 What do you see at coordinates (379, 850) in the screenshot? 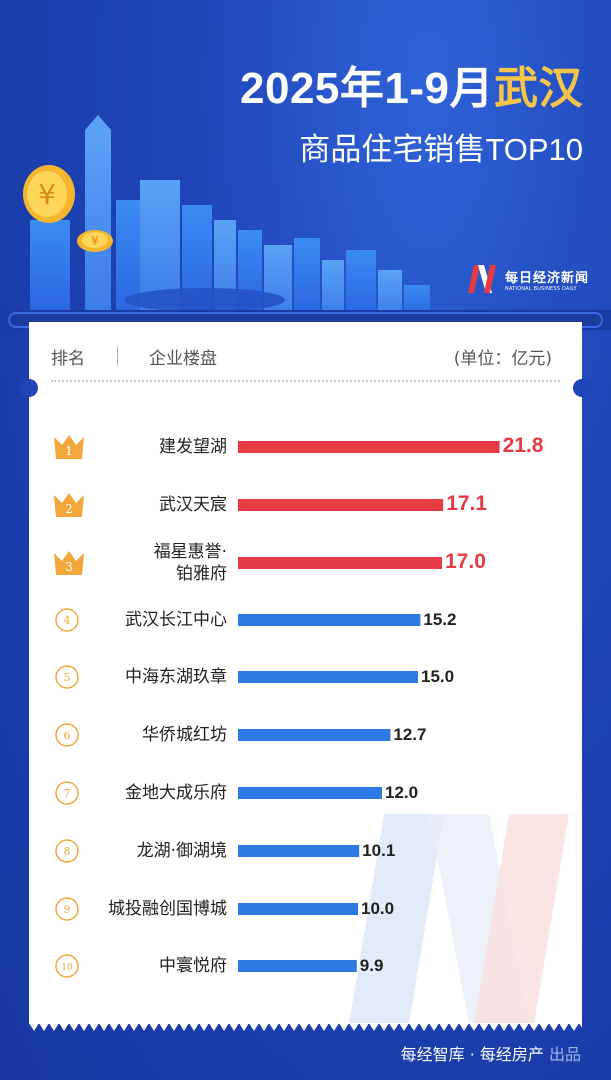
I see `row-value: 10.1` at bounding box center [379, 850].